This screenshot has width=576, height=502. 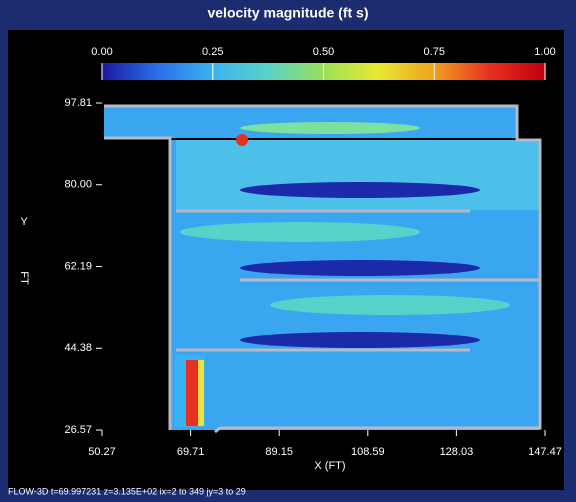 What do you see at coordinates (102, 452) in the screenshot?
I see `x-tick-label: 50.27` at bounding box center [102, 452].